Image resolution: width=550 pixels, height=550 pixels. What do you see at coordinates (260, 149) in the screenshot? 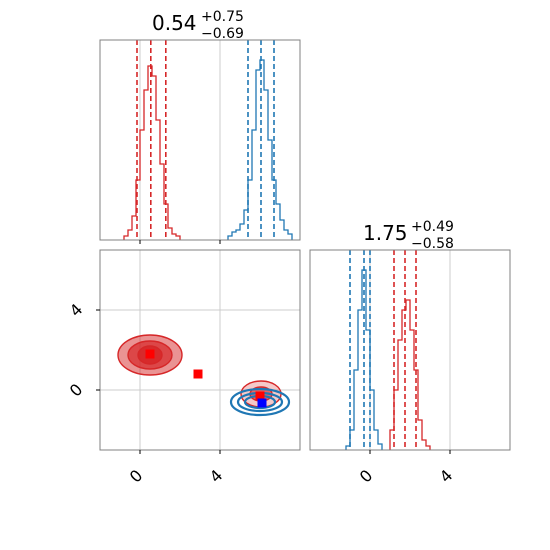
I see `hist-param1-blue` at bounding box center [260, 149].